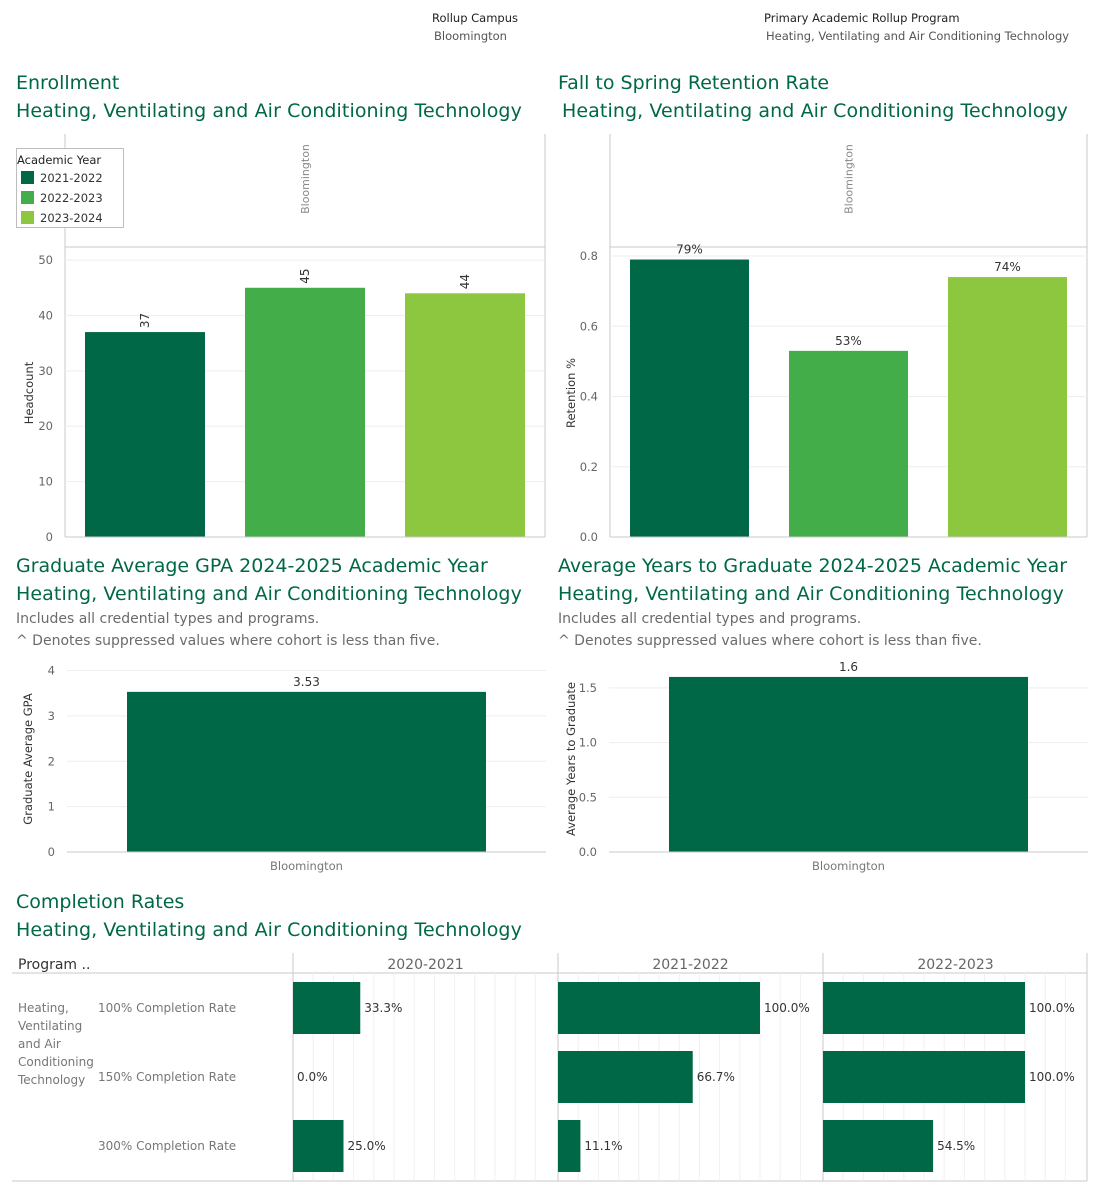 The height and width of the screenshot is (1200, 1100). What do you see at coordinates (848, 764) in the screenshot?
I see `years-bar` at bounding box center [848, 764].